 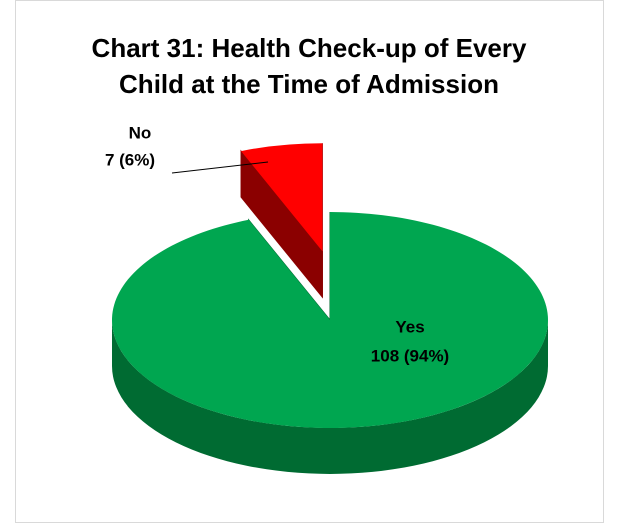 What do you see at coordinates (409, 326) in the screenshot?
I see `slice-label: Yes` at bounding box center [409, 326].